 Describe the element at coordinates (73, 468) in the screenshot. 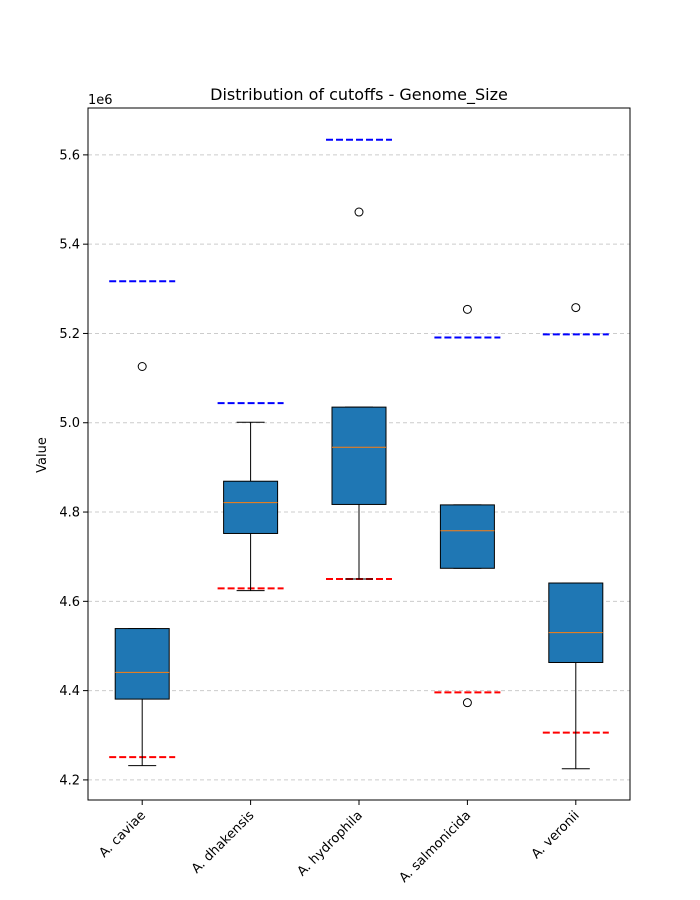

I see `y-axis-ticks: 4.2 4.4 4.6 4.8 5.0 5.2 5.4 5.6` at that location.